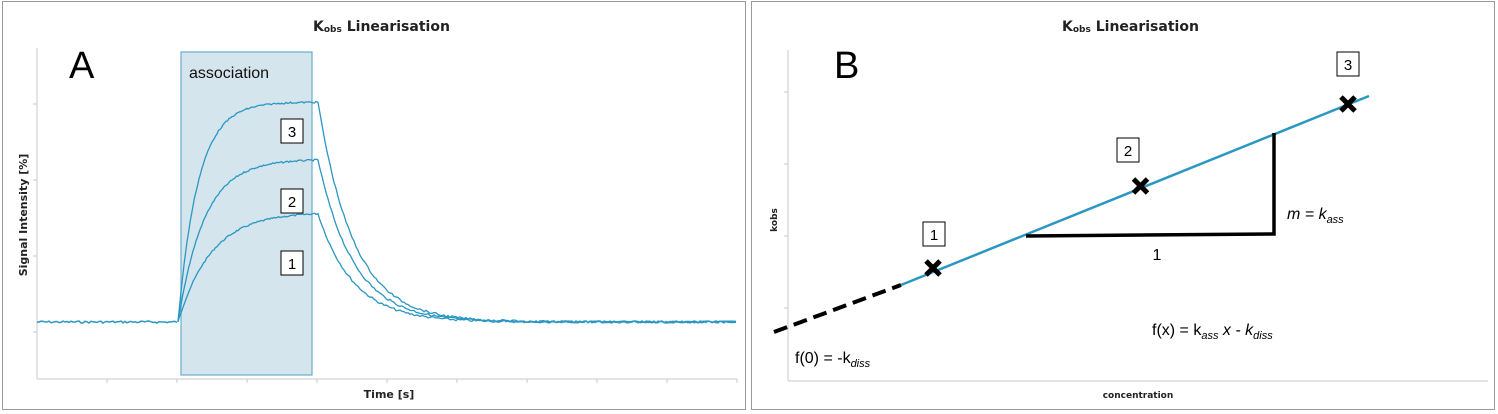  What do you see at coordinates (23, 215) in the screenshot?
I see `chart-a-ylabel: Signal Intensity [%]` at bounding box center [23, 215].